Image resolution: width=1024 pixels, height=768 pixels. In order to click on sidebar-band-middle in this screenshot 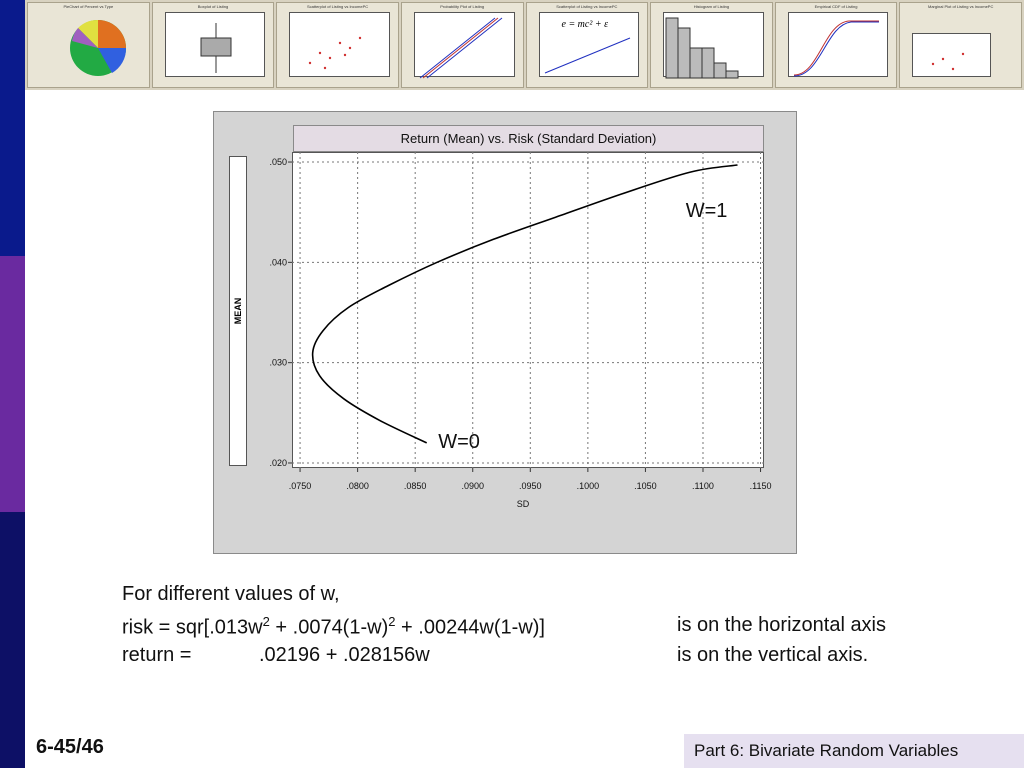, I will do `click(12, 384)`.